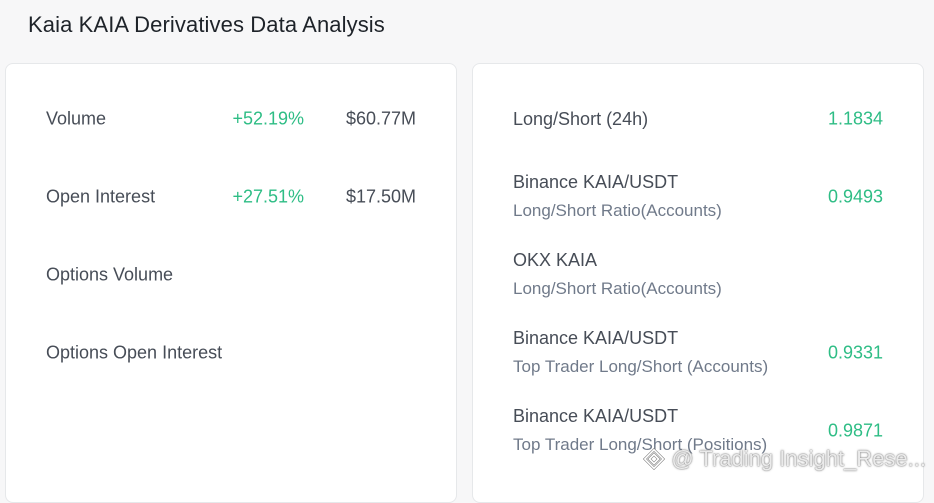 This screenshot has height=503, width=934. I want to click on okx-ls-accounts-row: OKX KAIA Long/Short Ratio(Accounts), so click(698, 275).